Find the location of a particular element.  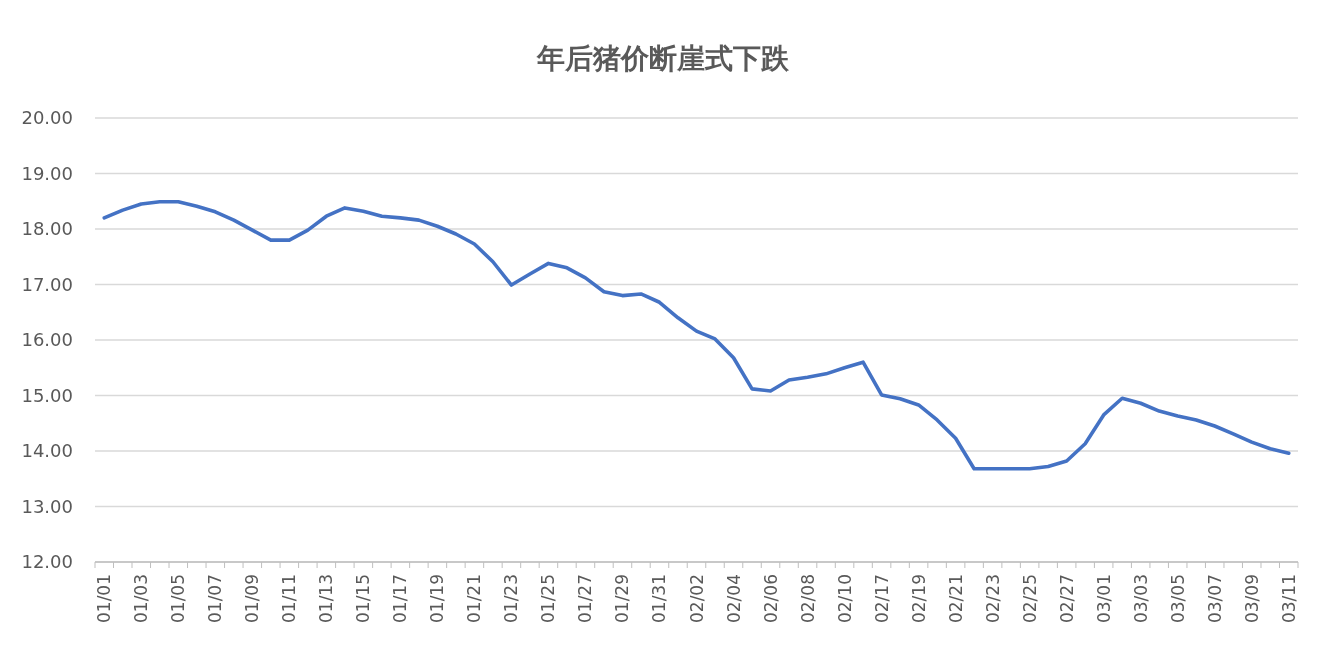

x-tick-label: 02/04 is located at coordinates (733, 598).